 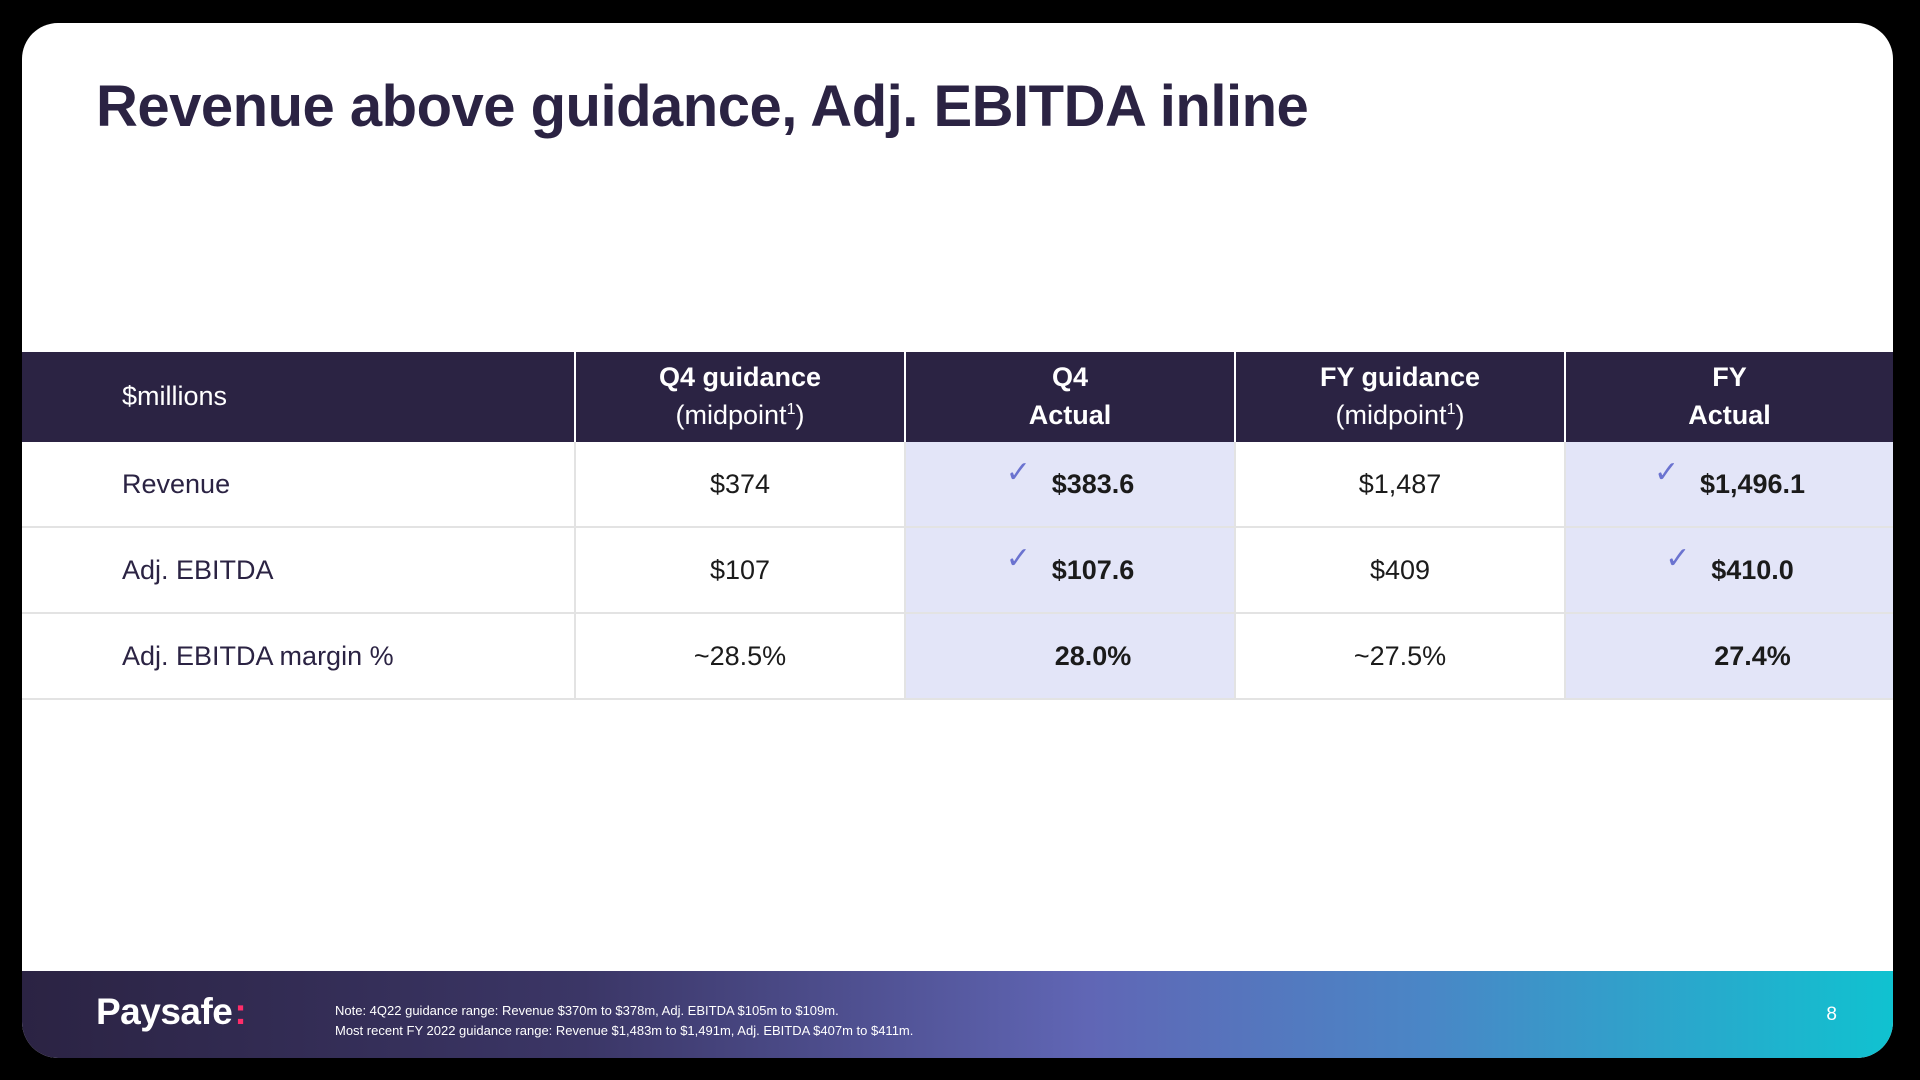 I want to click on fy-actual-value: 27.4%, so click(x=1752, y=655).